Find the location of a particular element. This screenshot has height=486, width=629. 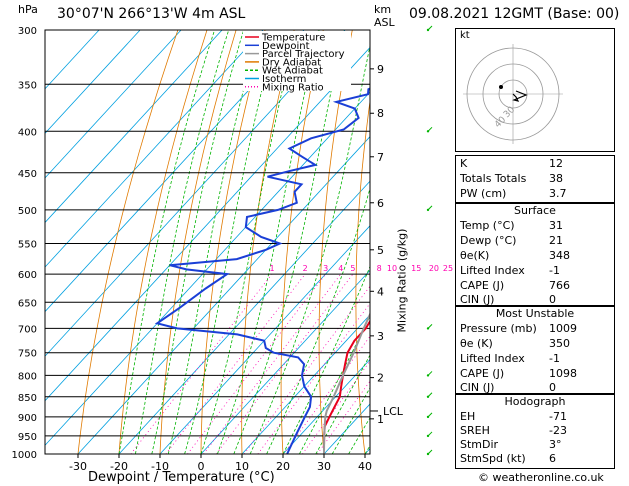

pressure-tick-label: 900 is located at coordinates (27, 418).